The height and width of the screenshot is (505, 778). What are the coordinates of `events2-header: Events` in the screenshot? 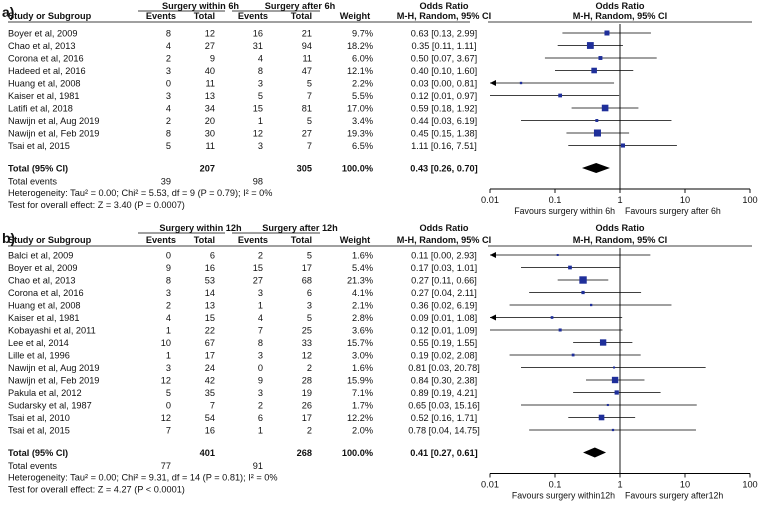 It's located at (253, 240).